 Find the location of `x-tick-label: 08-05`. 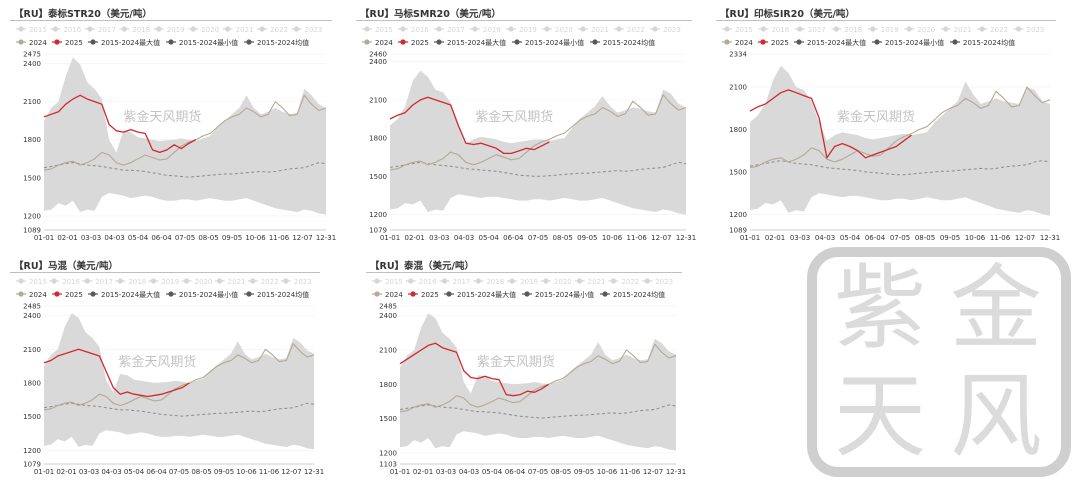

x-tick-label: 08-05 is located at coordinates (925, 238).